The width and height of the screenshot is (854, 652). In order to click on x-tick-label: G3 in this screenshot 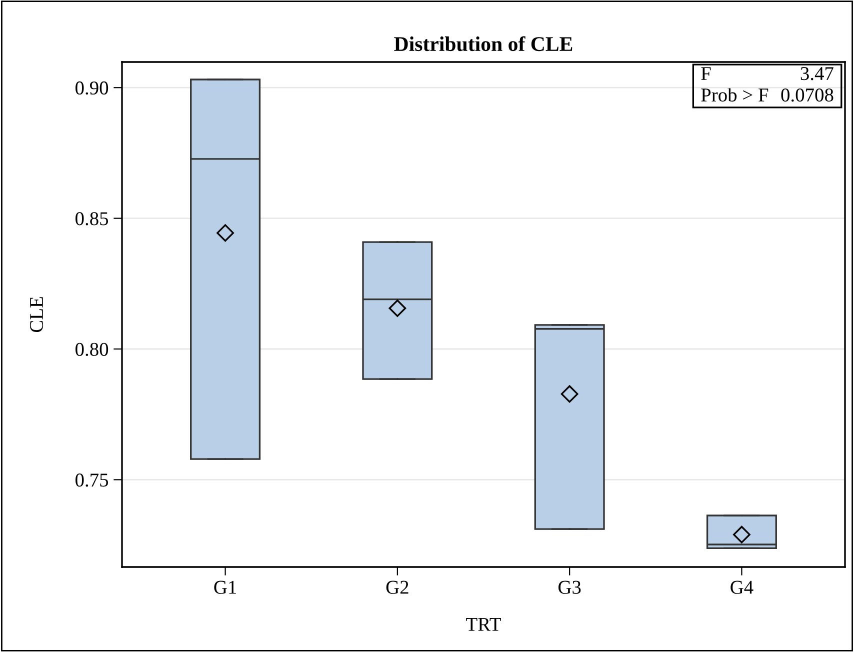, I will do `click(569, 587)`.